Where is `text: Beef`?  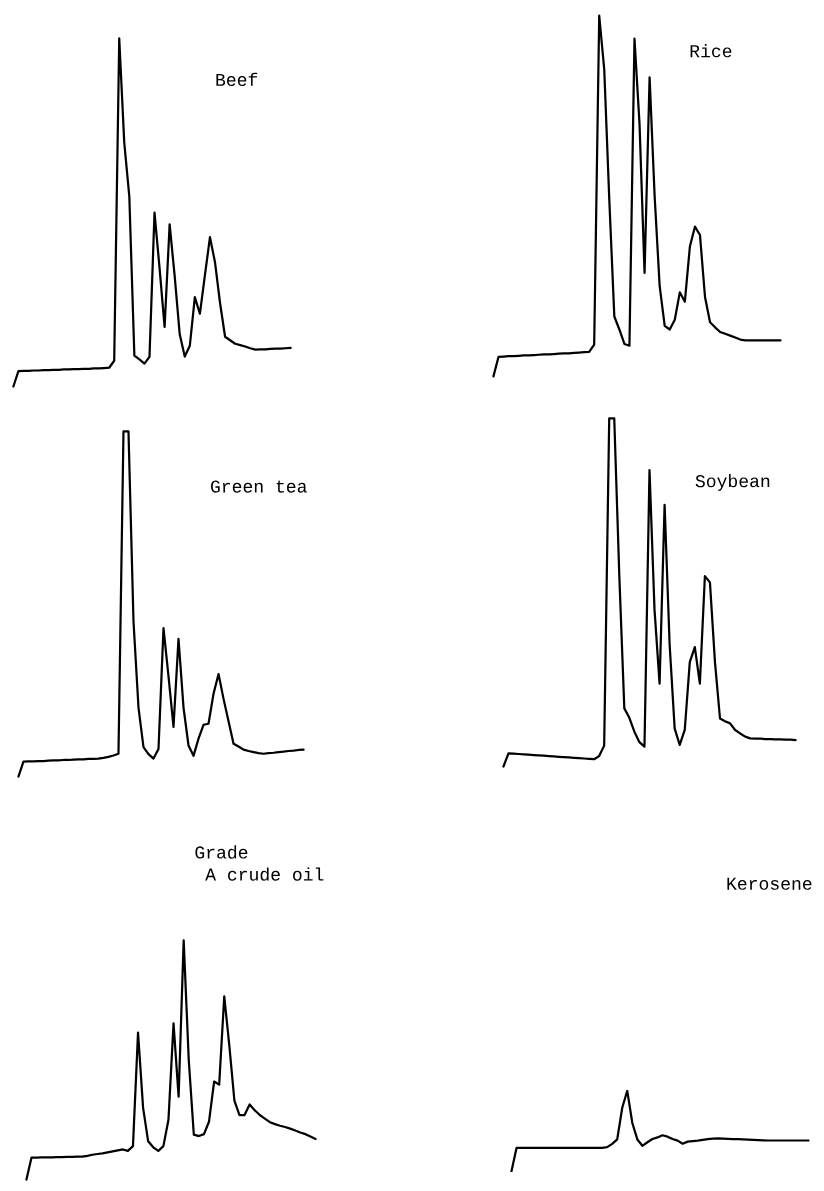 text: Beef is located at coordinates (237, 79).